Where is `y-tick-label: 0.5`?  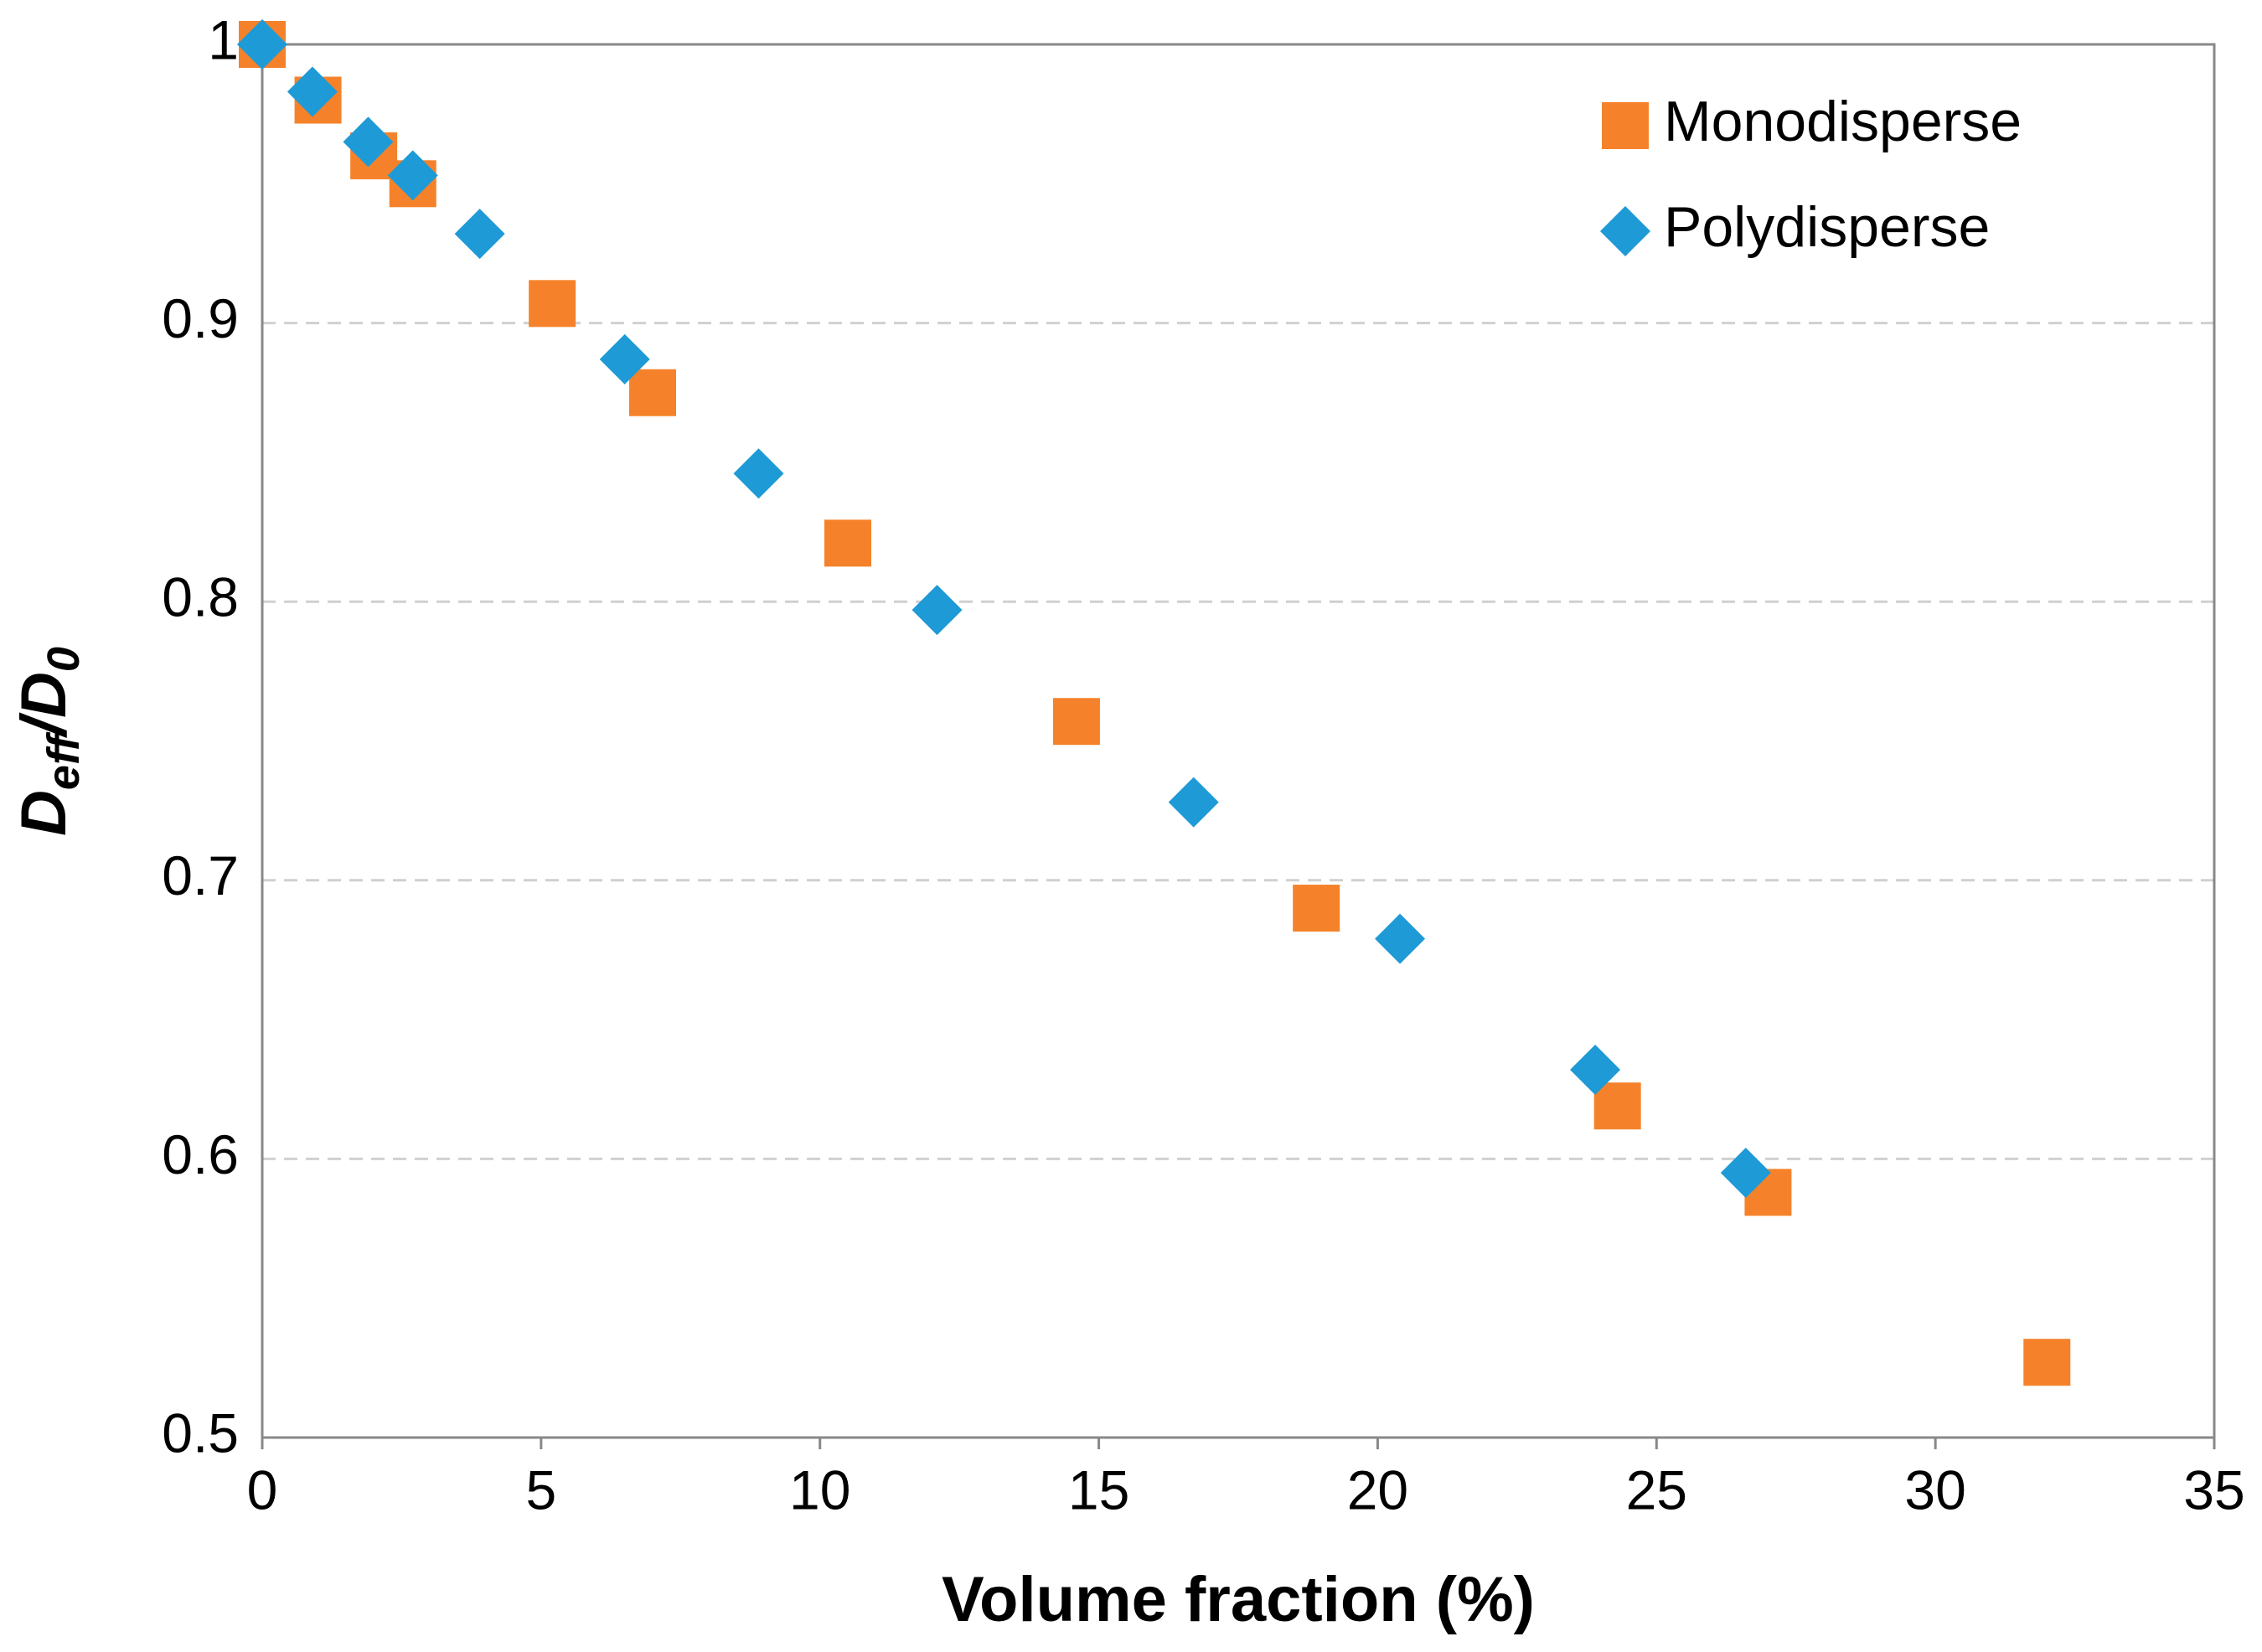
y-tick-label: 0.5 is located at coordinates (200, 1433).